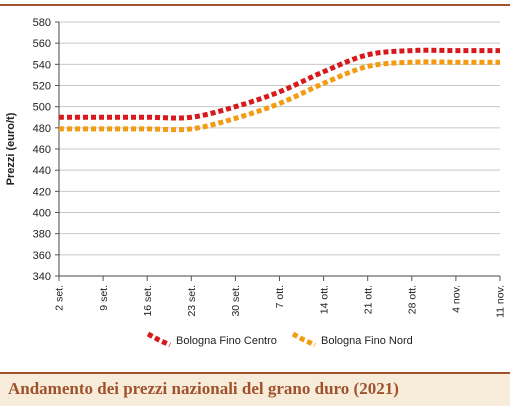 Image resolution: width=510 pixels, height=406 pixels. Describe the element at coordinates (42, 171) in the screenshot. I see `y-tick-label: 440` at that location.